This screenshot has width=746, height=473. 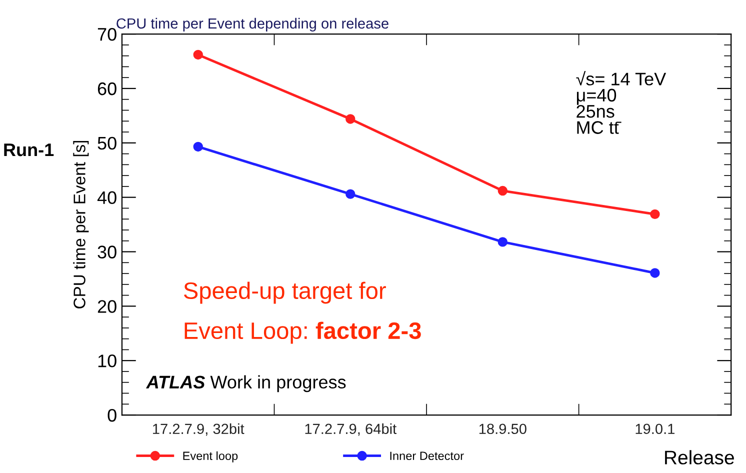 I want to click on x-axis-title: Release, so click(x=699, y=457).